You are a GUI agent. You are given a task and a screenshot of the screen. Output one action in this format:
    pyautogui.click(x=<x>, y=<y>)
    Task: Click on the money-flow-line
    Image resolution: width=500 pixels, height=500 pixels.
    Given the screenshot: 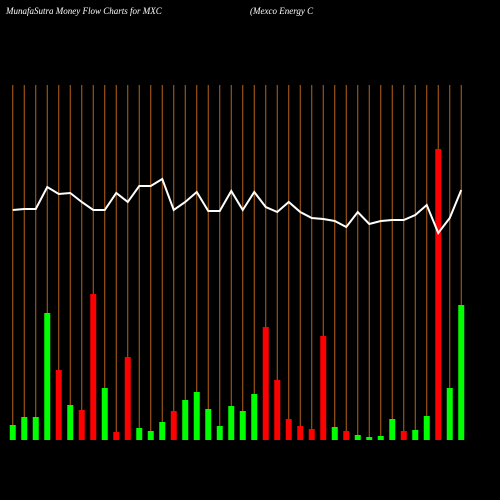 What is the action you would take?
    pyautogui.click(x=237, y=206)
    